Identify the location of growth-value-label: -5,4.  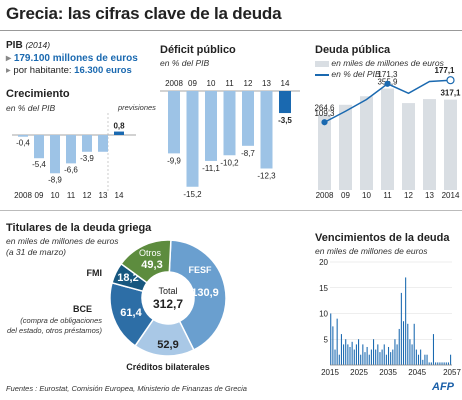
(39, 164).